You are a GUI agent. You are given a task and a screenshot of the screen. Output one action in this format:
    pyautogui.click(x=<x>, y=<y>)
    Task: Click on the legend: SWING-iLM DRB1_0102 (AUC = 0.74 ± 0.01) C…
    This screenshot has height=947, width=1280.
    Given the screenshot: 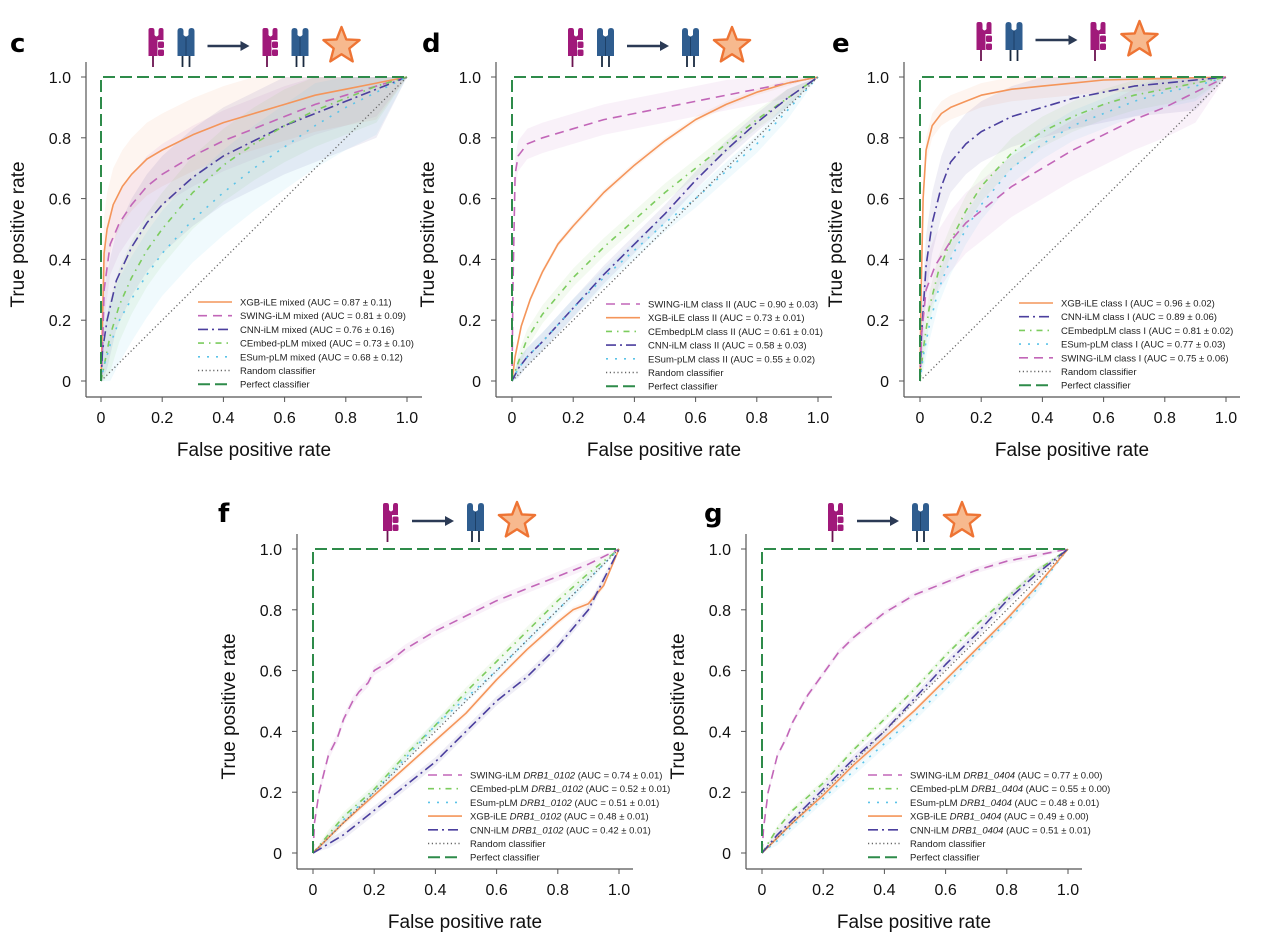 What is the action you would take?
    pyautogui.click(x=549, y=817)
    